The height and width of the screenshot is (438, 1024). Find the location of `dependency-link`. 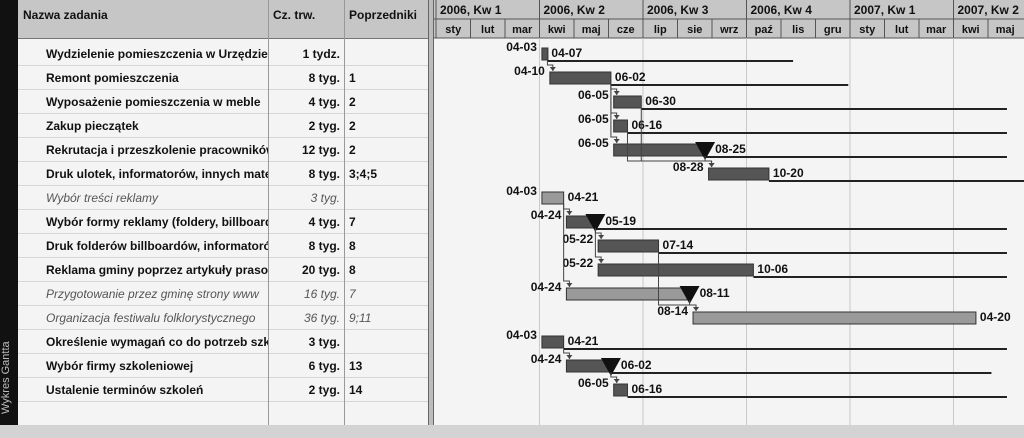

dependency-link is located at coordinates (676, 137).